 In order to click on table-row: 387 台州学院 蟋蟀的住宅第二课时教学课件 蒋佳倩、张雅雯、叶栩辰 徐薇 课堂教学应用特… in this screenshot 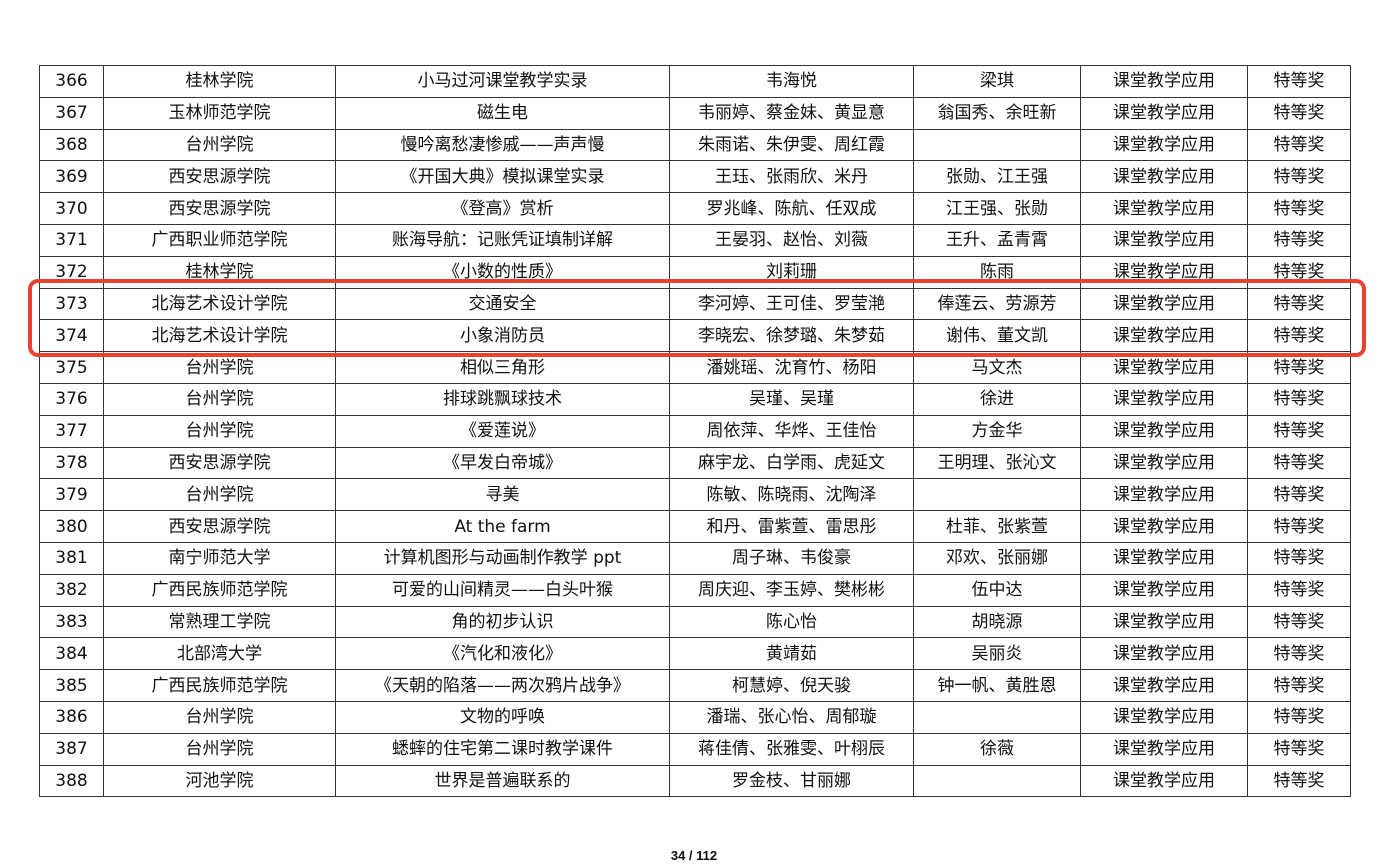, I will do `click(695, 749)`.